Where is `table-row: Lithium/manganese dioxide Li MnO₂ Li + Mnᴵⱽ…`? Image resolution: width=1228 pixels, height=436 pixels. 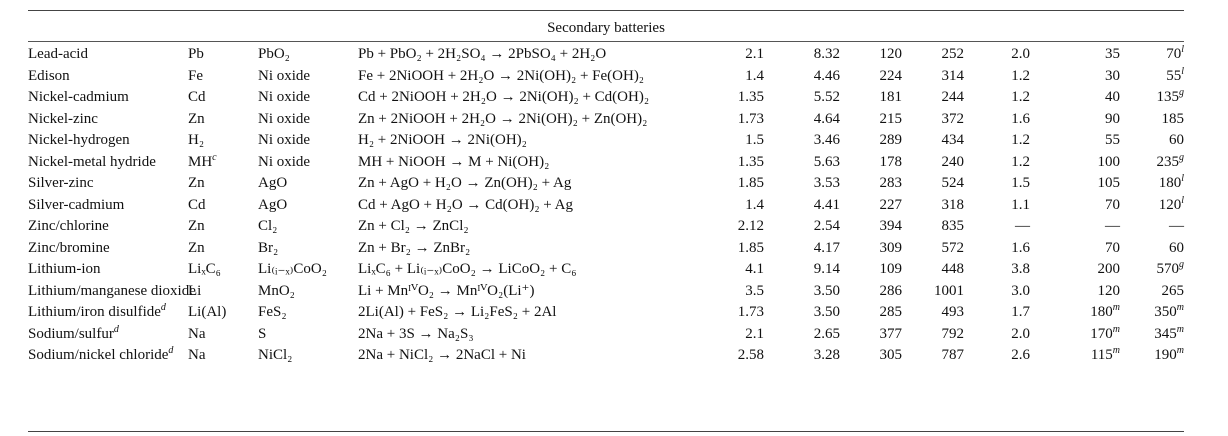
table-row: Lithium/manganese dioxide Li MnO₂ Li + Mnᴵⱽ… is located at coordinates (606, 292).